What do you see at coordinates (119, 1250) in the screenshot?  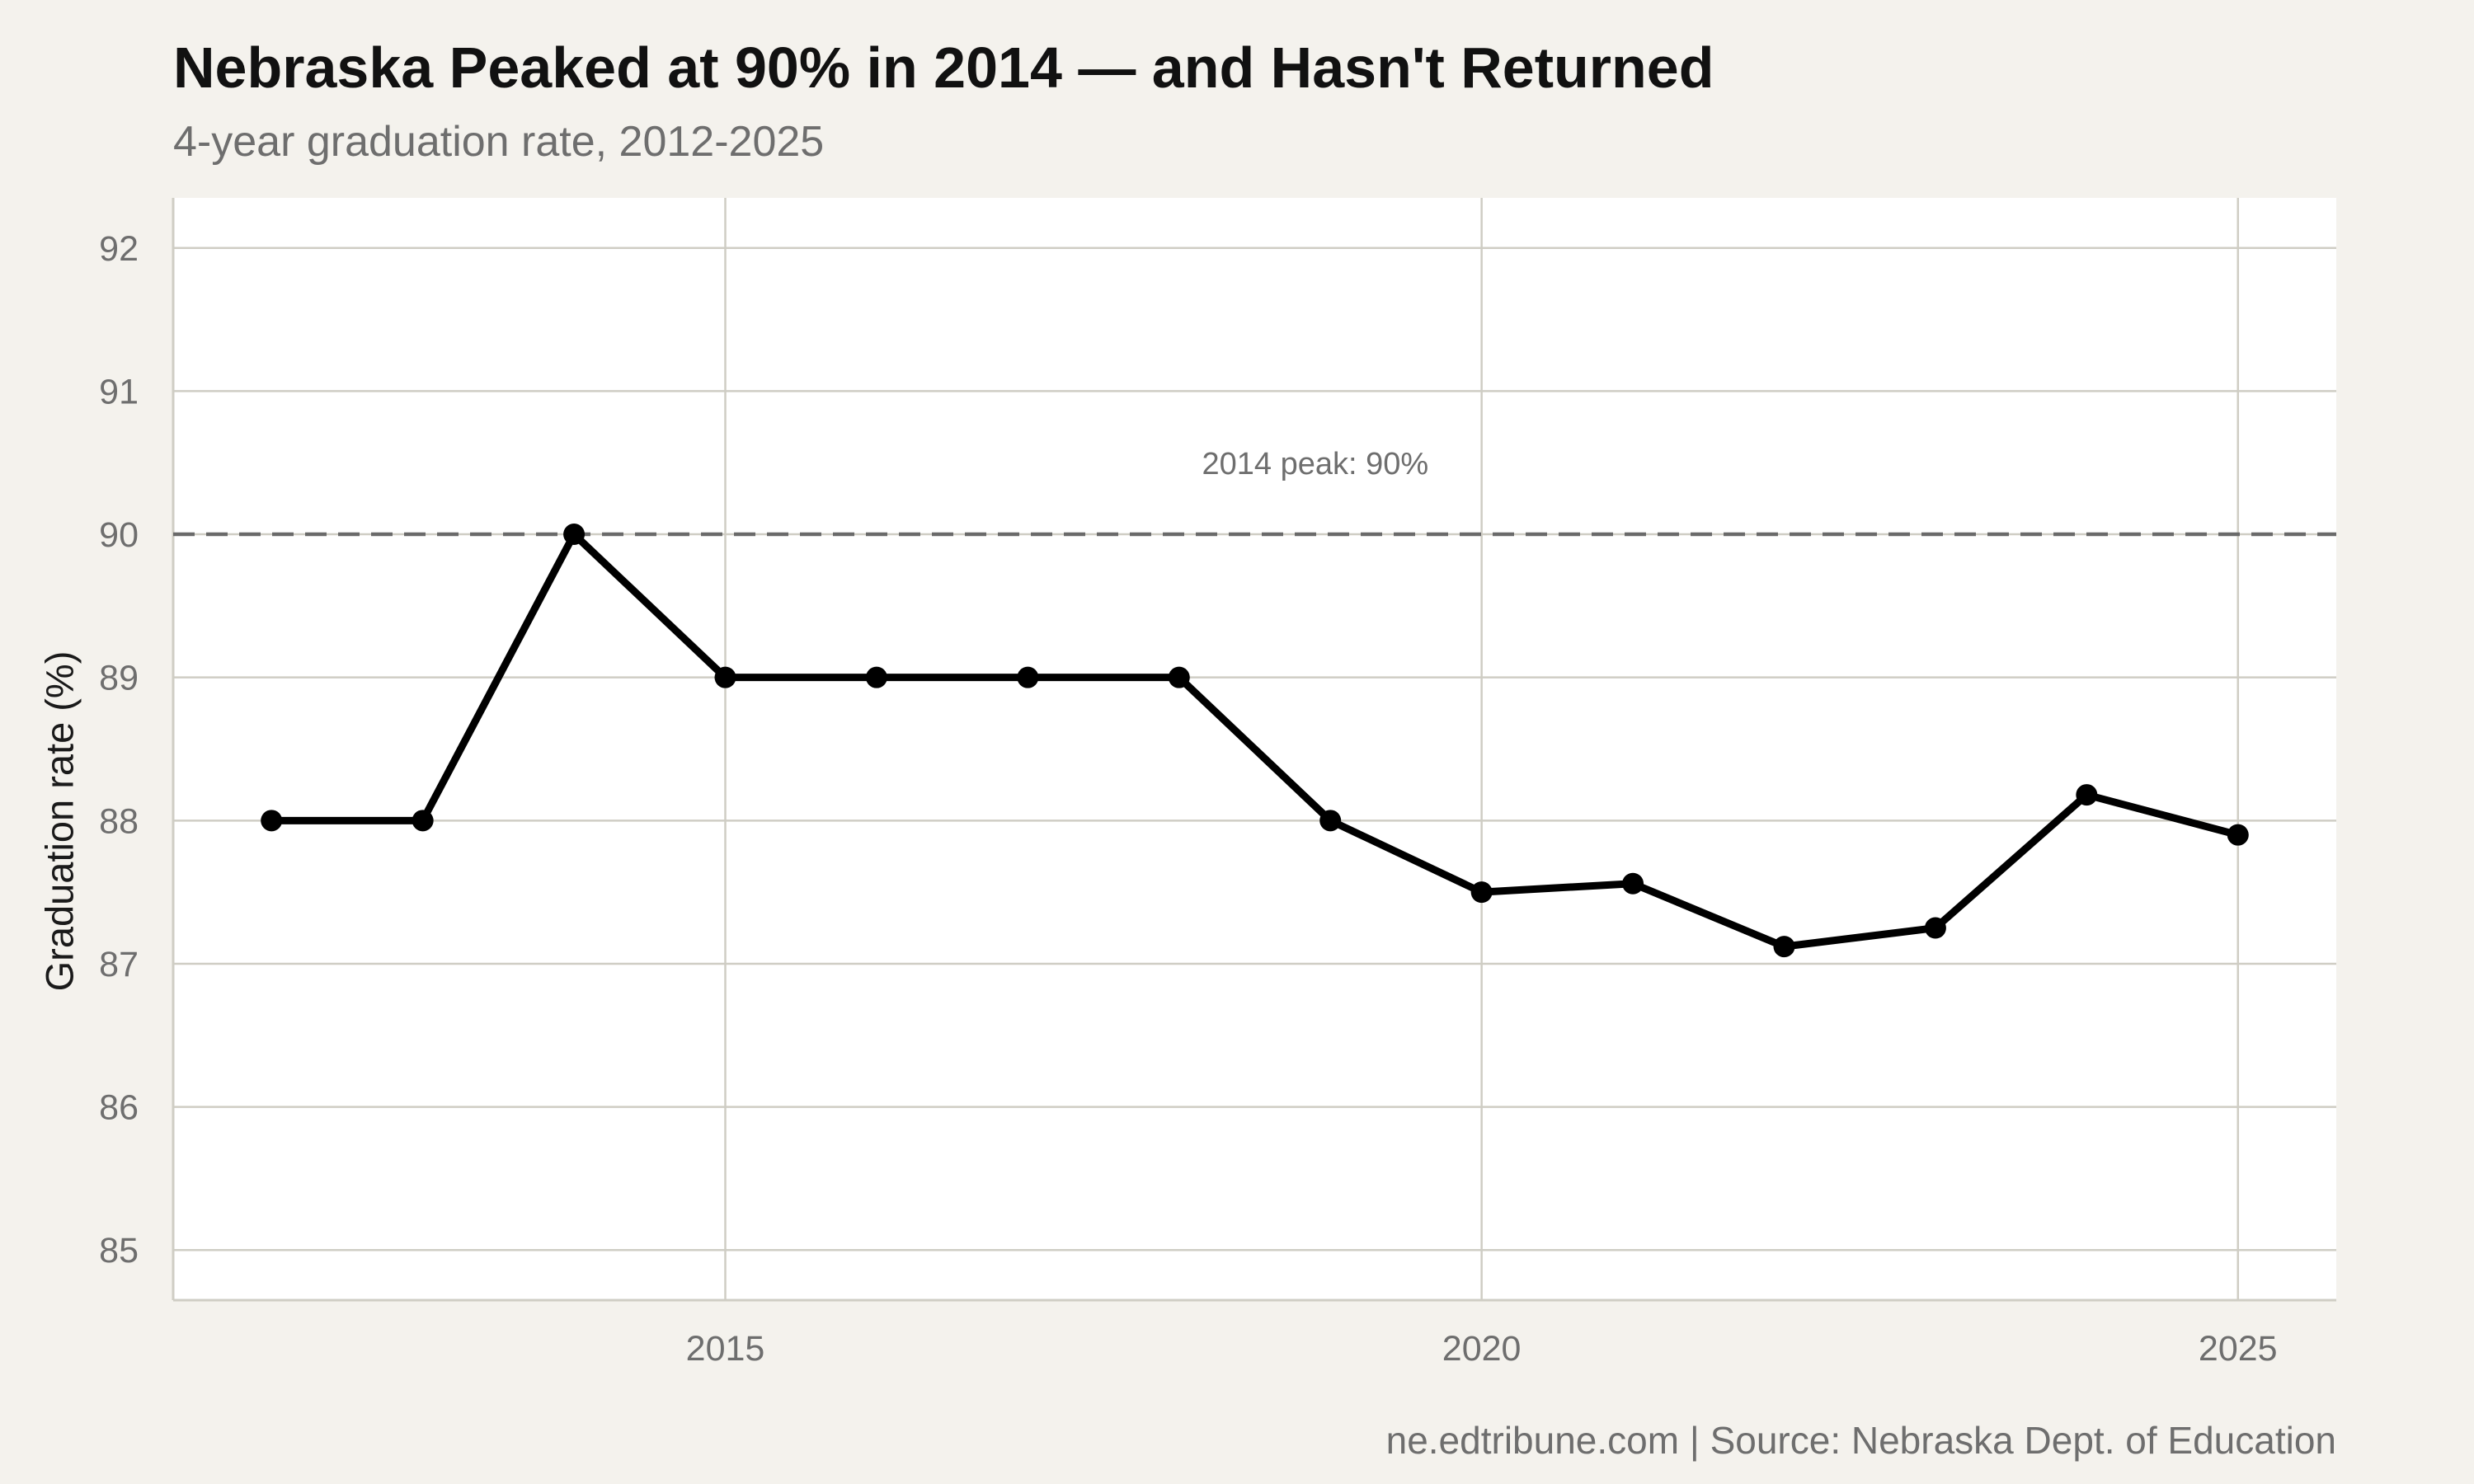 I see `y-tick-label: 85` at bounding box center [119, 1250].